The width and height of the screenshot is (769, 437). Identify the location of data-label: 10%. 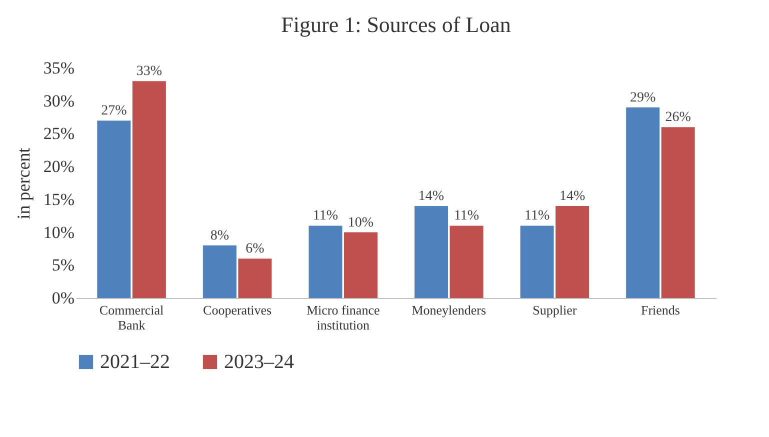
(361, 222).